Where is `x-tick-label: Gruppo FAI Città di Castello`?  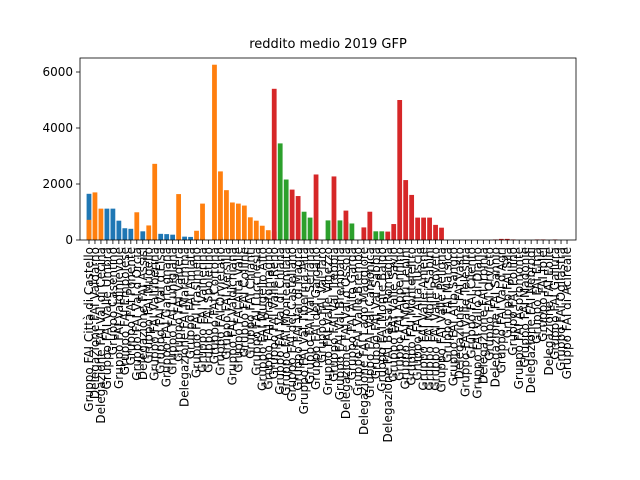
x-tick-label: Gruppo FAI Città di Castello is located at coordinates (89, 329).